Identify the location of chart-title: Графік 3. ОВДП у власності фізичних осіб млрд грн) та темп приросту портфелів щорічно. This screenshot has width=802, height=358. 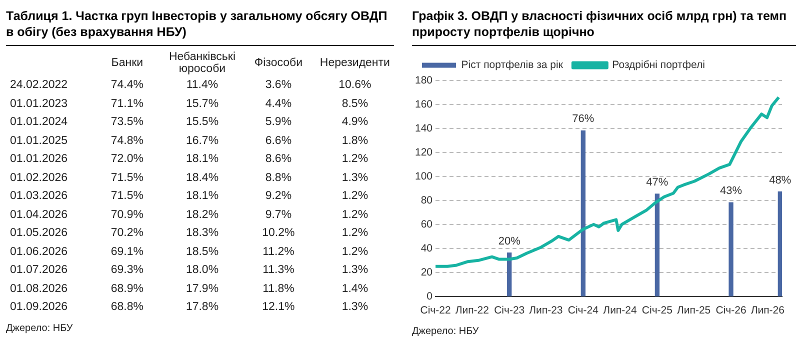
(604, 27).